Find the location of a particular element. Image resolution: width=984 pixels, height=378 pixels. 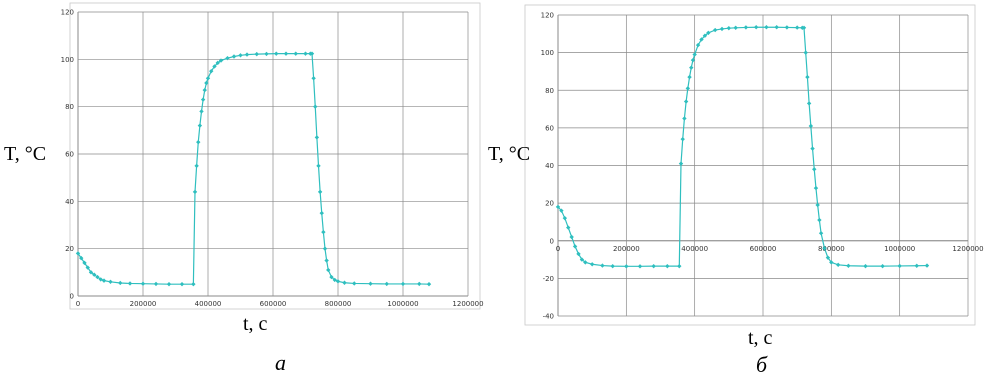

chart-b-xlabel: t, с is located at coordinates (760, 338).